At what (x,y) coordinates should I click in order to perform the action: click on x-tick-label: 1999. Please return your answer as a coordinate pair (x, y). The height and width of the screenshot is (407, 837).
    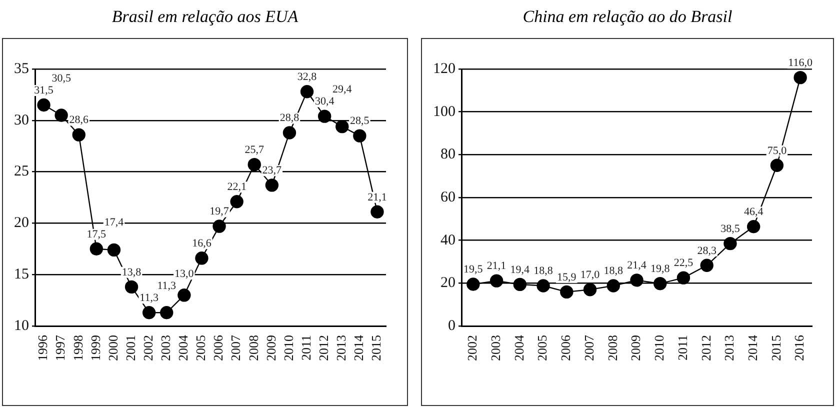
    Looking at the image, I should click on (95, 348).